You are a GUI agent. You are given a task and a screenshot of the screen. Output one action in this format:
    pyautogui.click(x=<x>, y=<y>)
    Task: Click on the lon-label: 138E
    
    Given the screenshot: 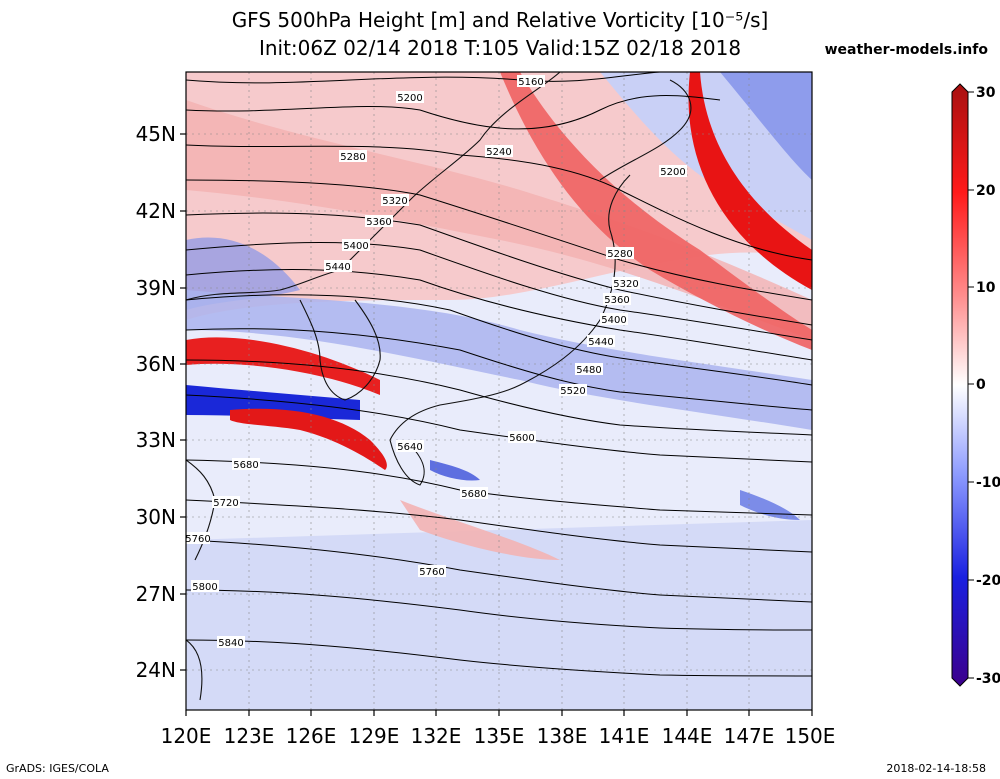 What is the action you would take?
    pyautogui.click(x=562, y=736)
    